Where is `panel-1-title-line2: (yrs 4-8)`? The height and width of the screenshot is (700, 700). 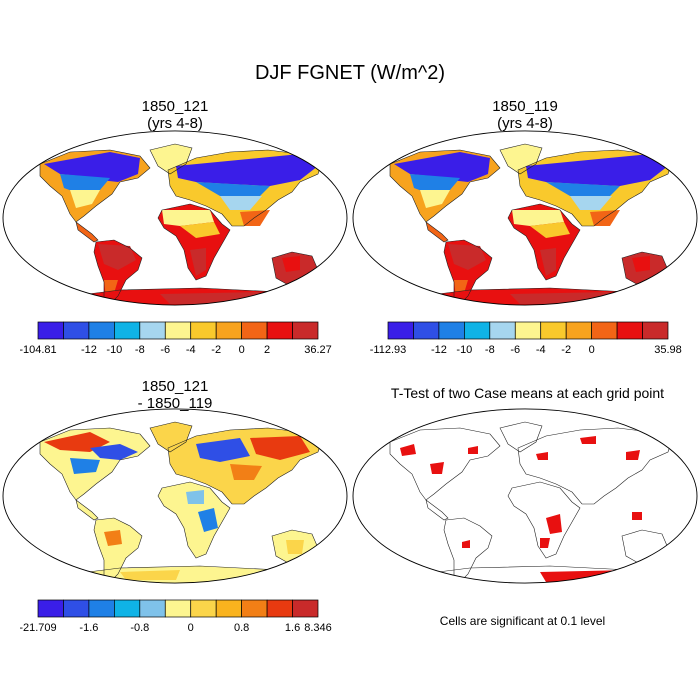 panel-1-title-line2: (yrs 4-8) is located at coordinates (175, 123).